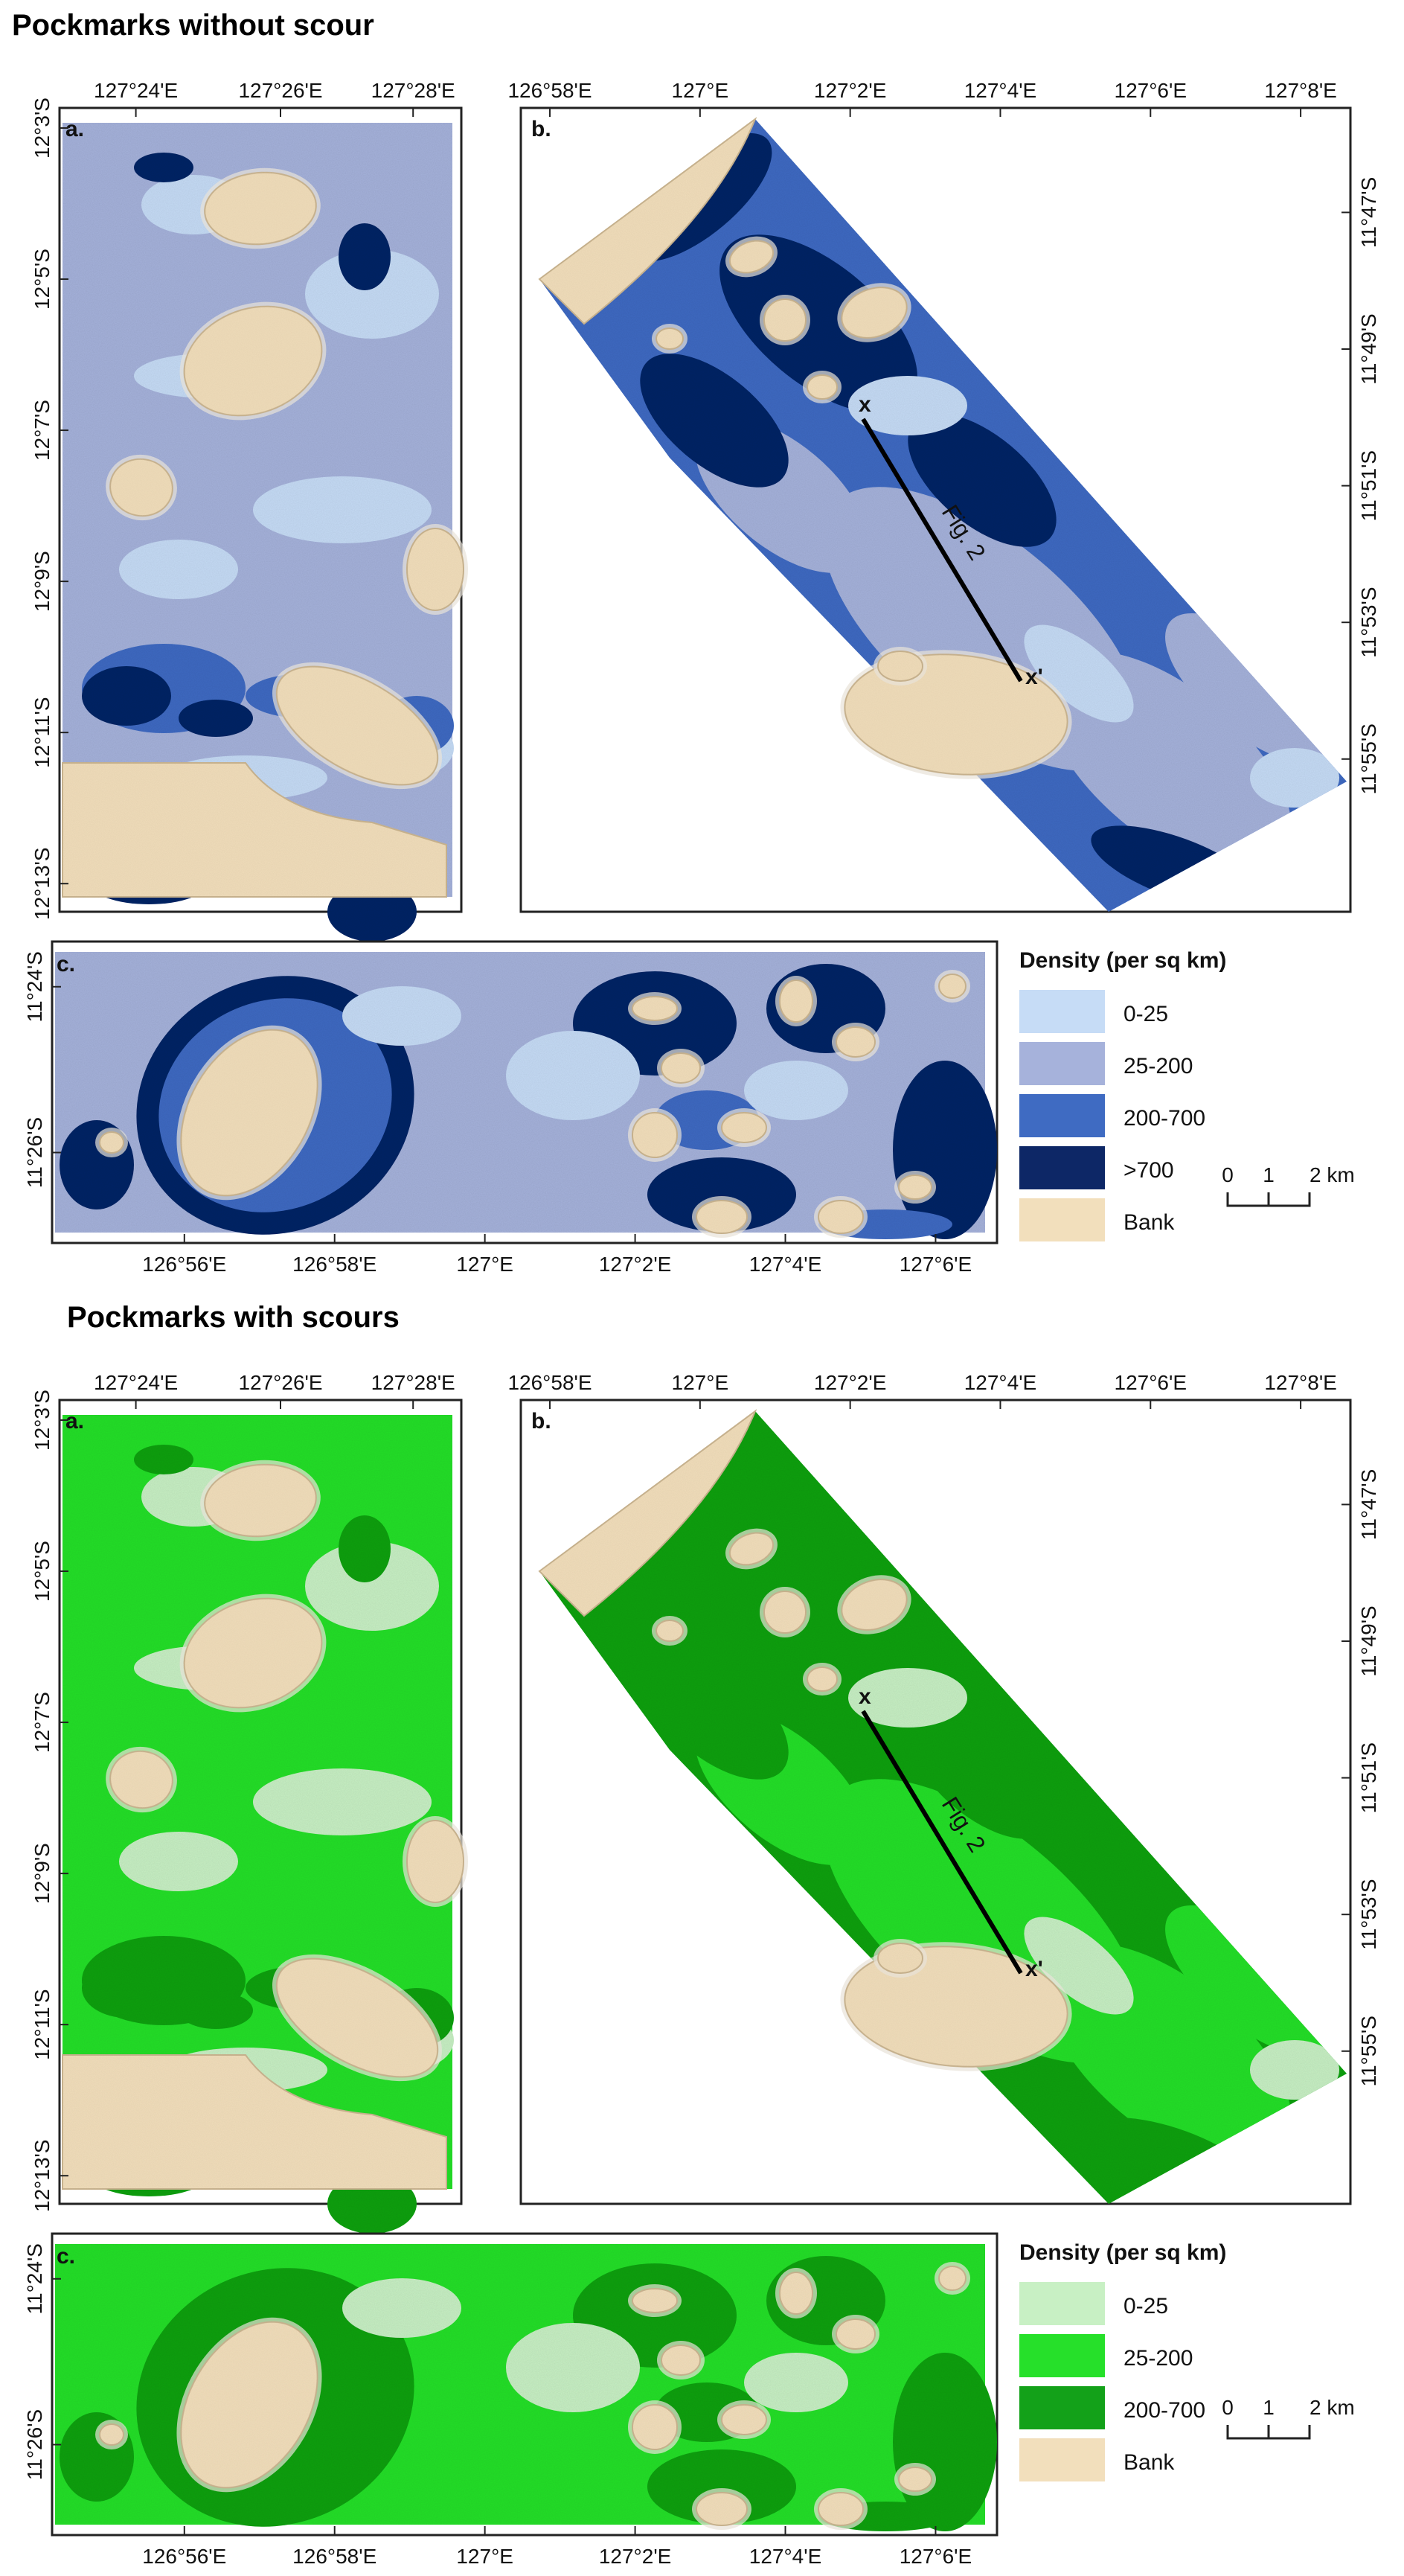 This screenshot has height=2576, width=1404. I want to click on top-tick-label: 127°2'E, so click(851, 90).